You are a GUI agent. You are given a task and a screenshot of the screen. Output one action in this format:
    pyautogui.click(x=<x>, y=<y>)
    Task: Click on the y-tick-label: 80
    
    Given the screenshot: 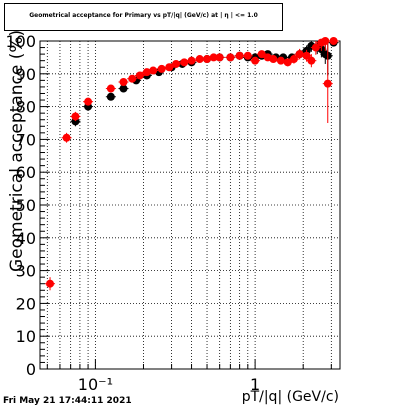 What is the action you would take?
    pyautogui.click(x=26, y=107)
    